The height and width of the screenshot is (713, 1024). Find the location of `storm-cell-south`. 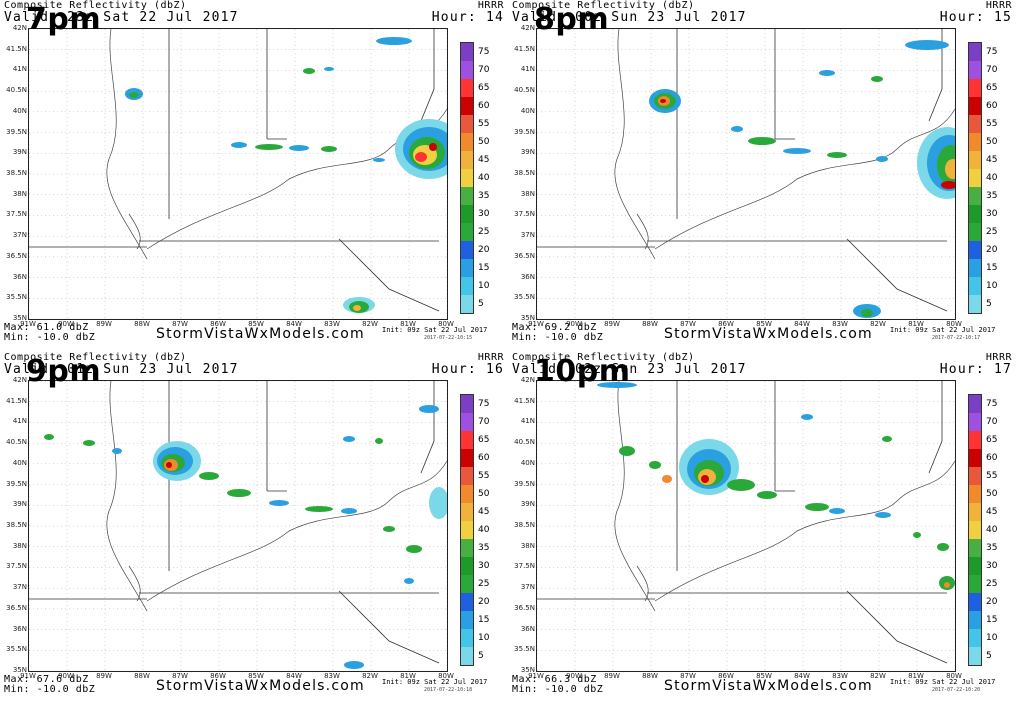

storm-cell-south is located at coordinates (354, 665).